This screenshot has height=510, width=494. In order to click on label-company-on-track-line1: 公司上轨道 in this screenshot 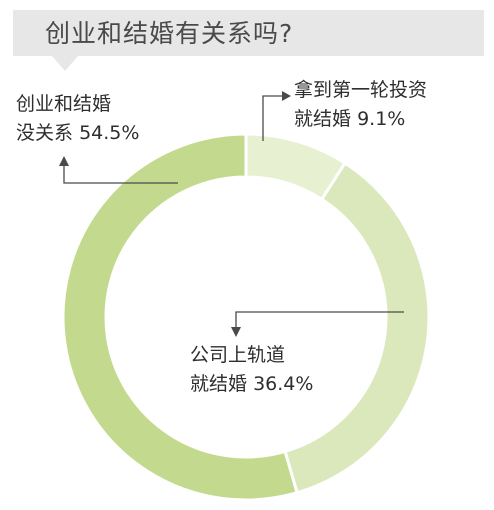, I will do `click(238, 355)`.